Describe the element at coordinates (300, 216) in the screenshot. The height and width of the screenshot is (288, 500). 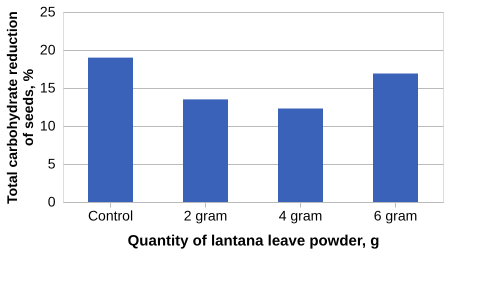
I see `x-tick-label: 4 gram` at that location.